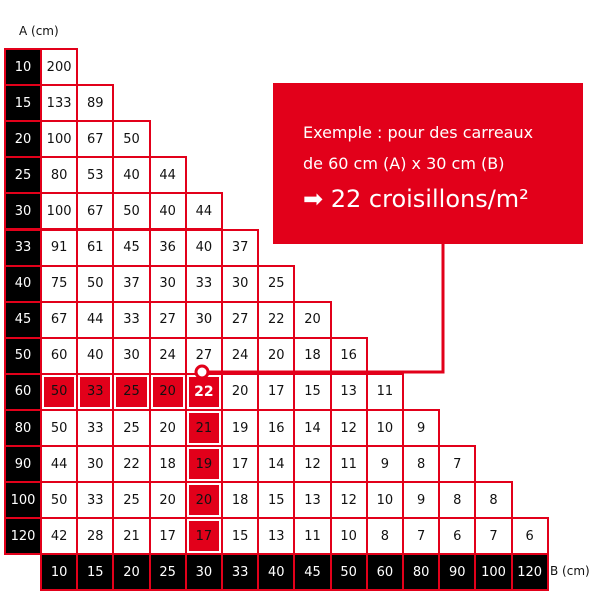 Image resolution: width=600 pixels, height=600 pixels. I want to click on value-cell: 80, so click(59, 175).